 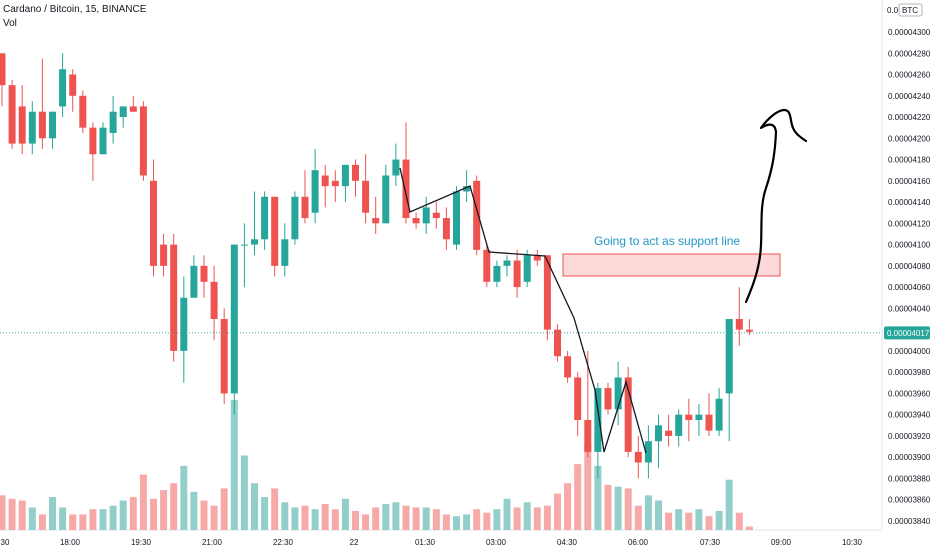 What do you see at coordinates (496, 542) in the screenshot?
I see `time-tick-label: 03:00` at bounding box center [496, 542].